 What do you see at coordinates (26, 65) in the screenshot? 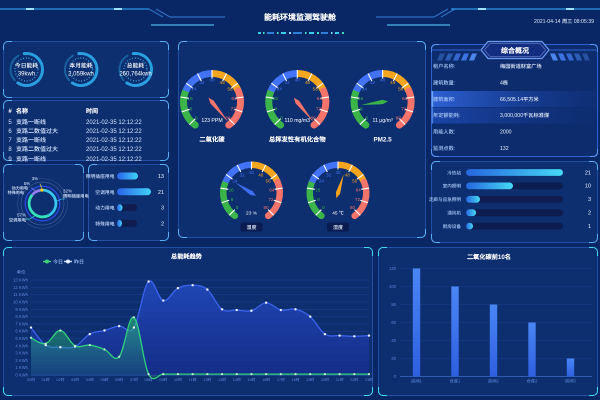
I see `svg-text: 今日能耗` at bounding box center [26, 65].